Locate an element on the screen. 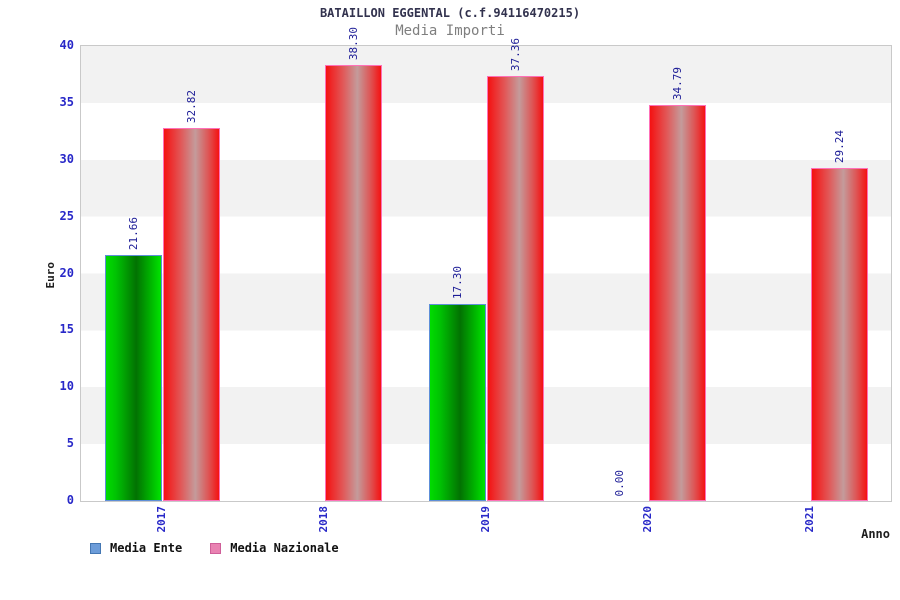  value-label-nazionale-2020: 34.79 is located at coordinates (677, 83).